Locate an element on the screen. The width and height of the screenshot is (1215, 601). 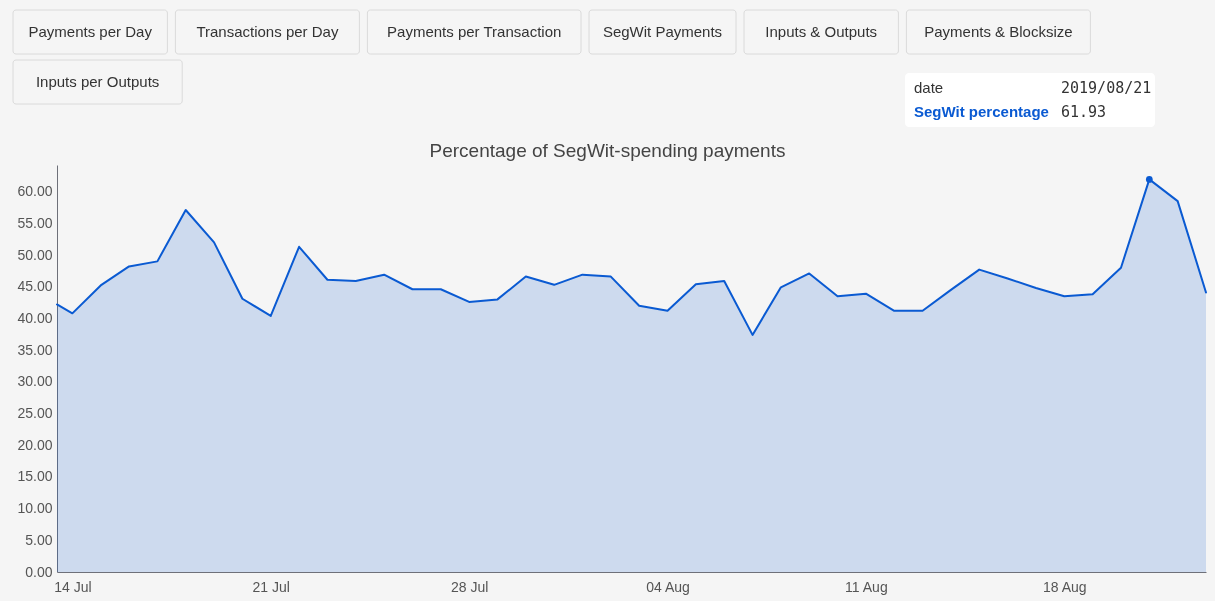
y-tick-label: 25.00 is located at coordinates (35, 413).